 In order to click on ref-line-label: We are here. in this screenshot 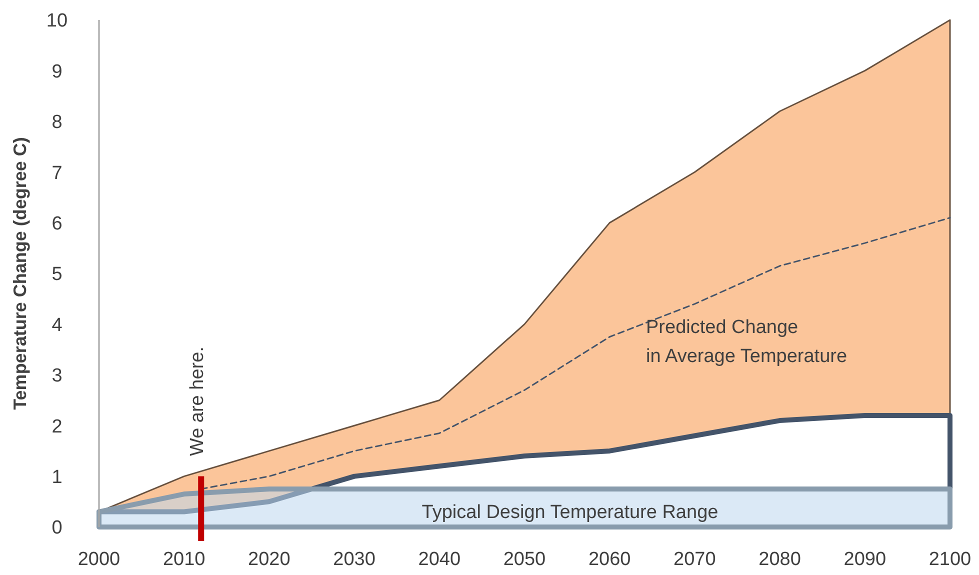, I will do `click(197, 401)`.